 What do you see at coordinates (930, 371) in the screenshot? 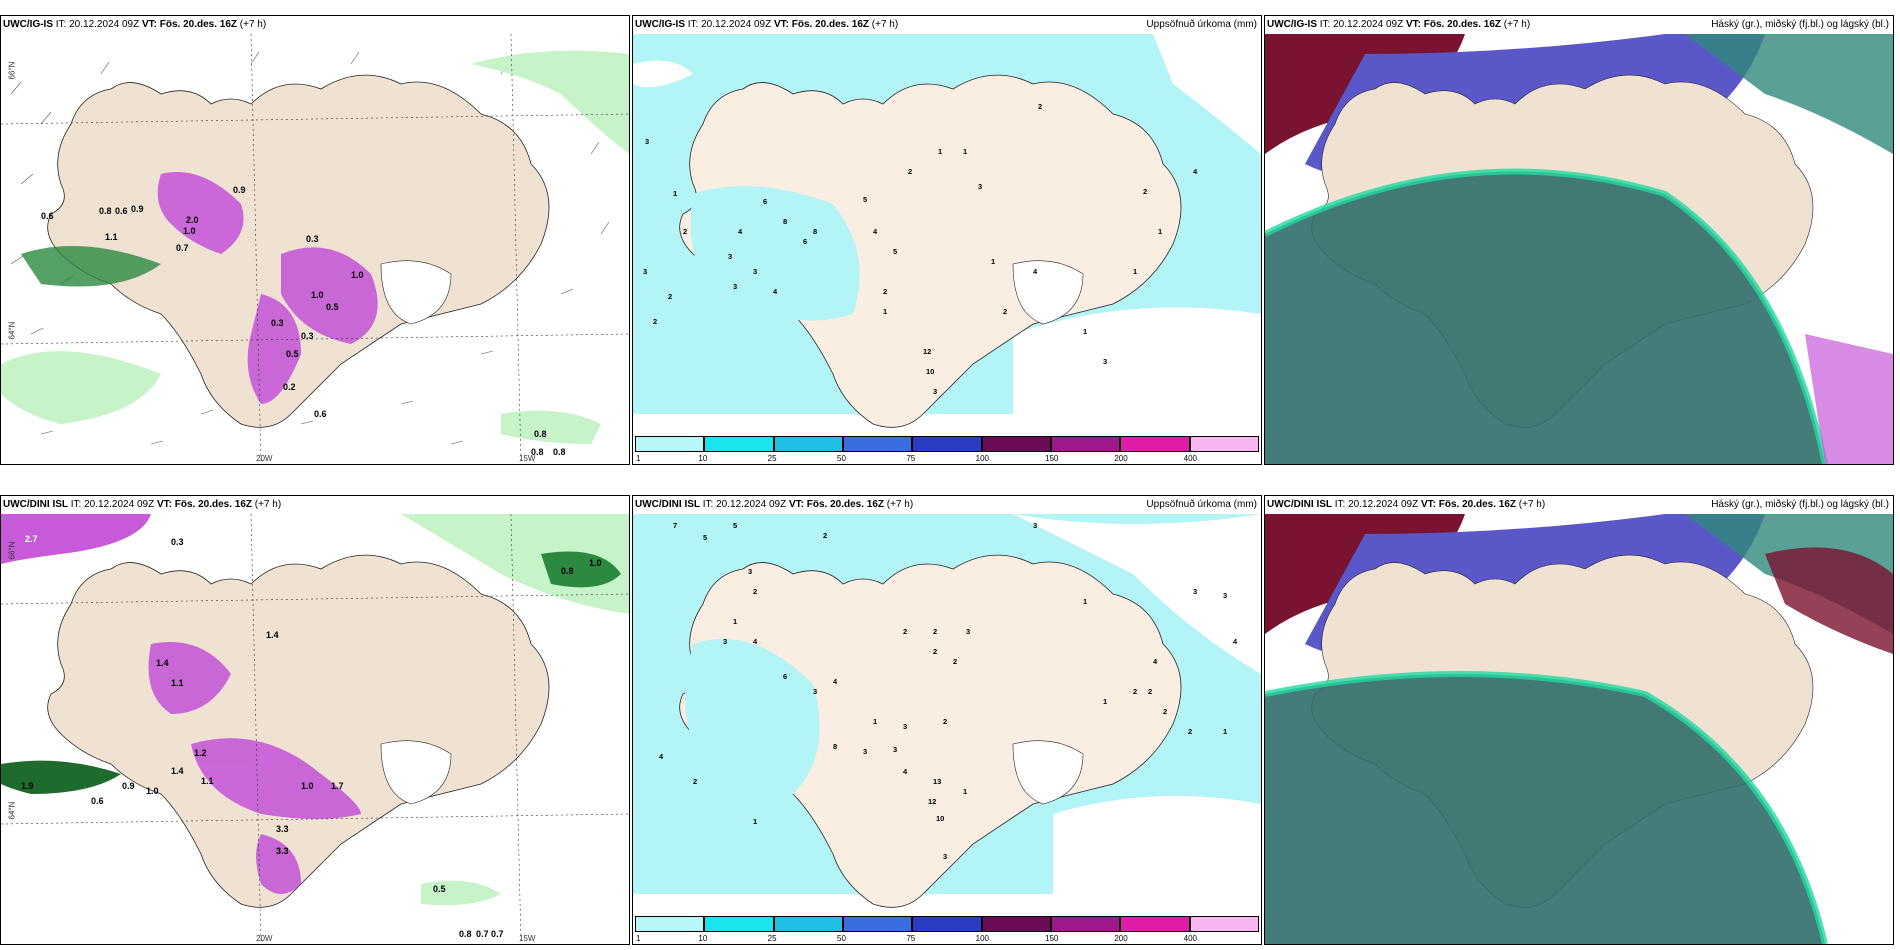
I see `svg-text: 10` at bounding box center [930, 371].